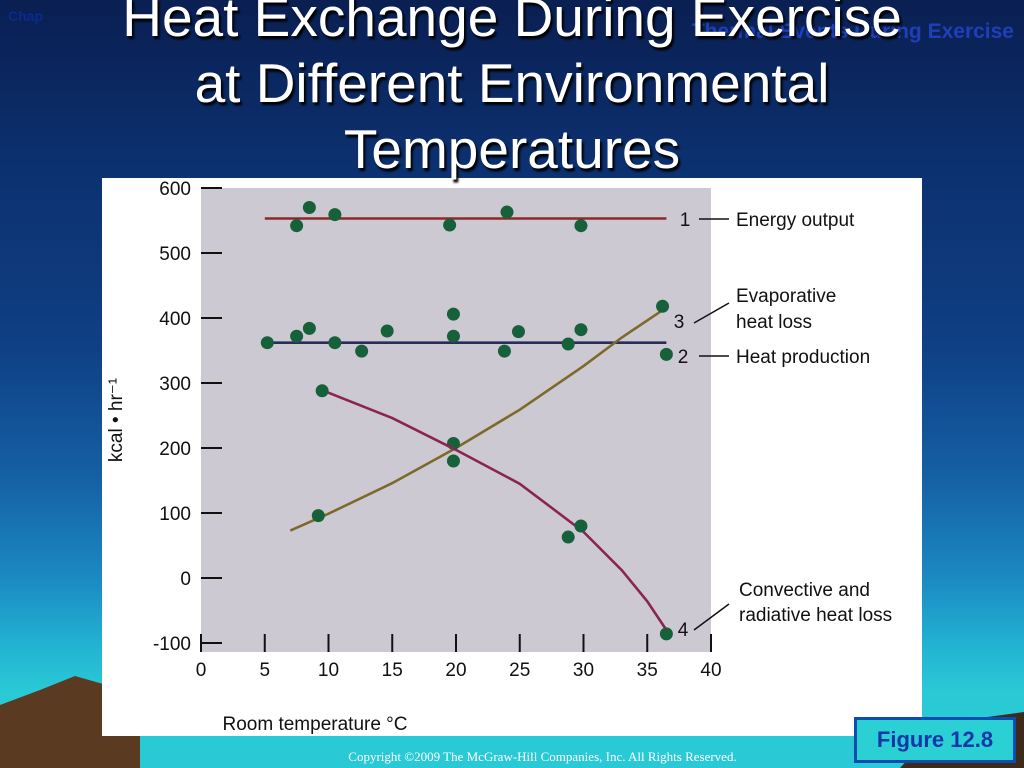  Describe the element at coordinates (679, 322) in the screenshot. I see `series-number: 3` at that location.